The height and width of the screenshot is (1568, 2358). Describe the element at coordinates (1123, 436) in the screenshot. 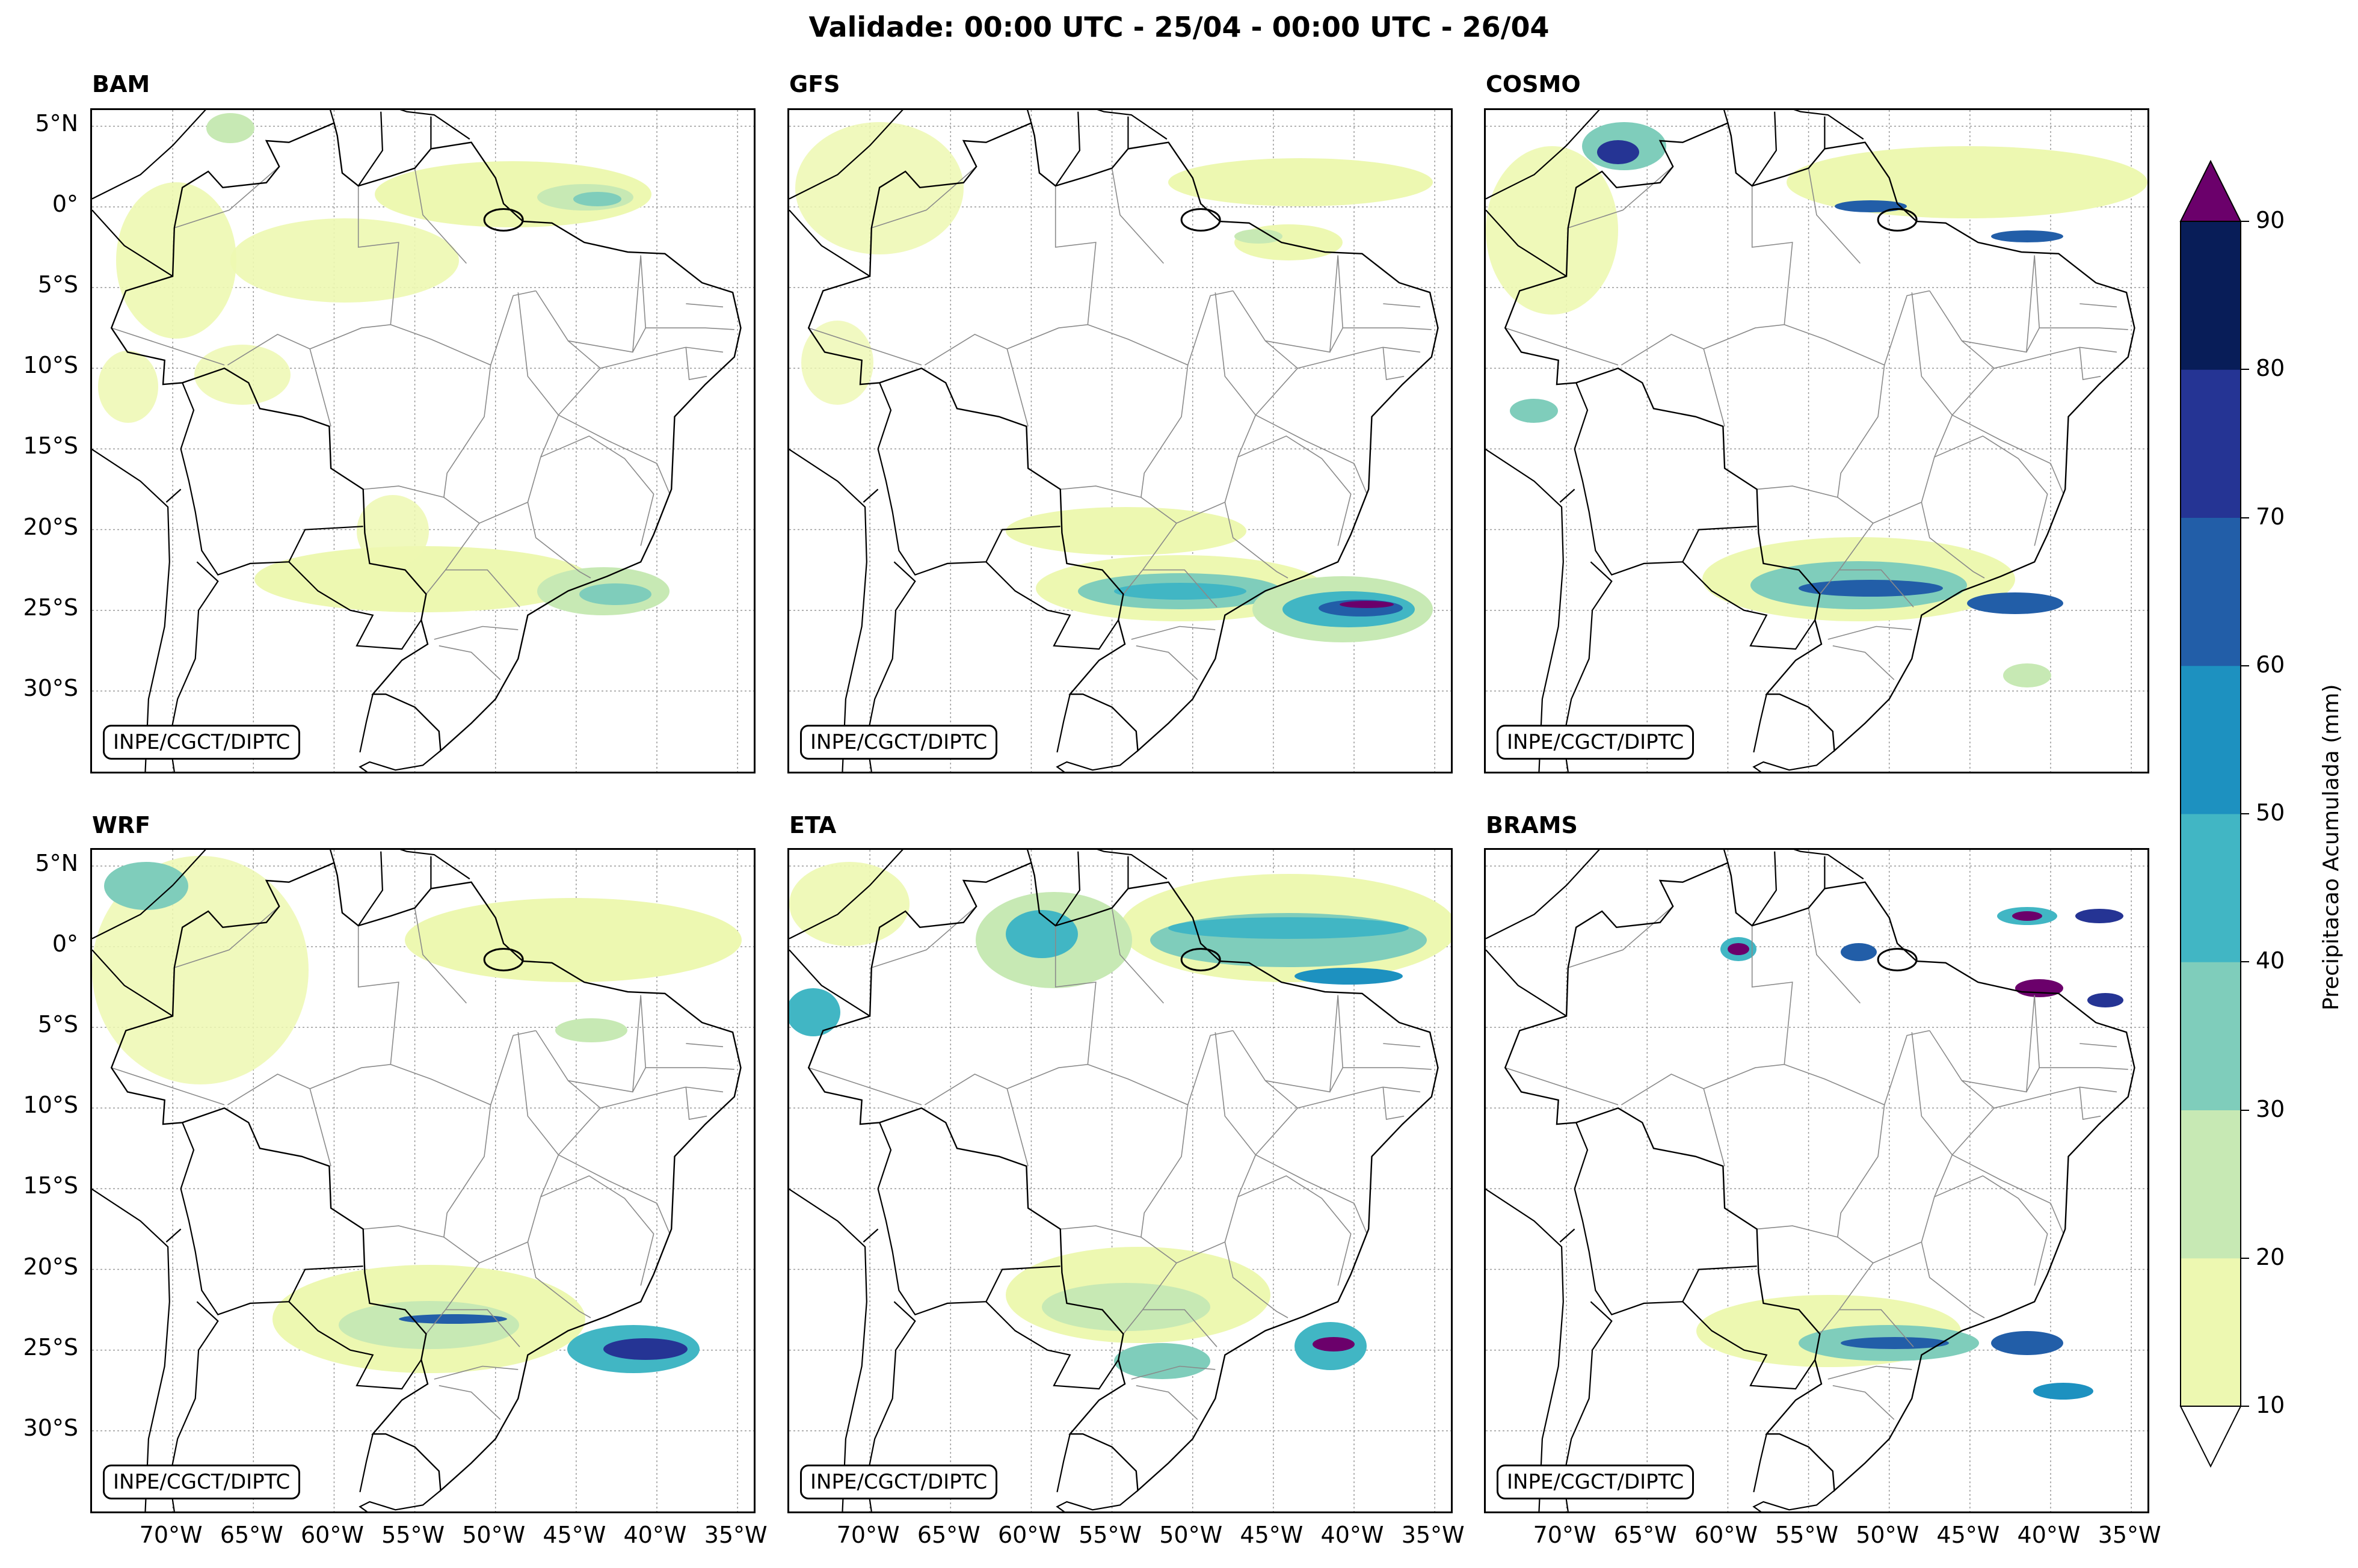

I see `brazil-border` at that location.